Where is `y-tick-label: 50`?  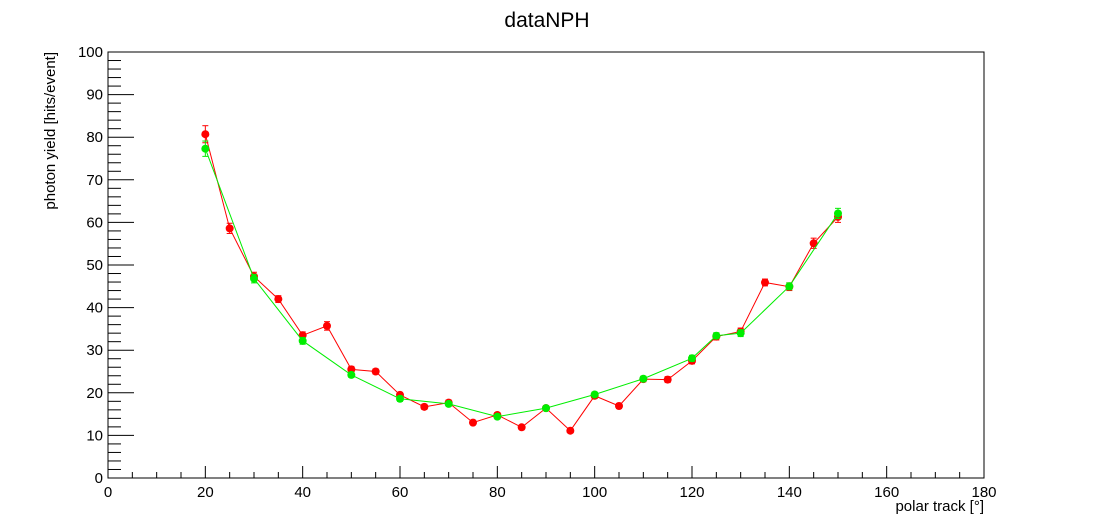
y-tick-label: 50 is located at coordinates (94, 265).